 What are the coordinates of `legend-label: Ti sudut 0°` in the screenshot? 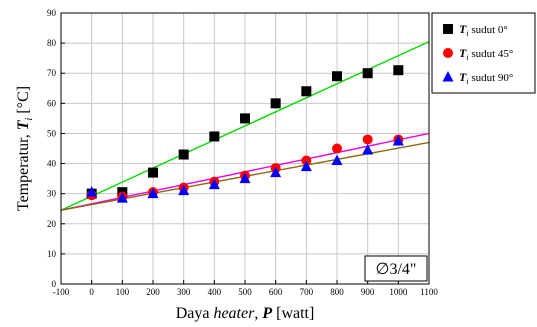 It's located at (483, 30).